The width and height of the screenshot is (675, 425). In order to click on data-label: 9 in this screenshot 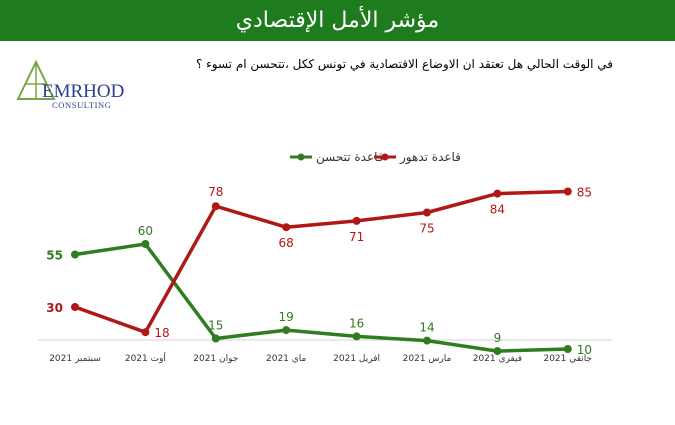, I will do `click(498, 338)`.